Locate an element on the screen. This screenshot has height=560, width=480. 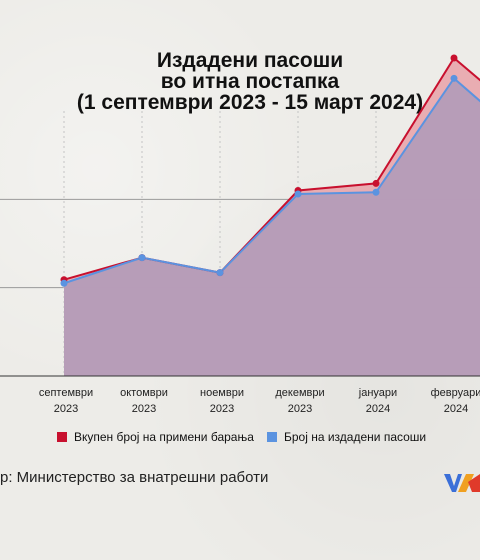
logo-shape-orange is located at coordinates (466, 483).